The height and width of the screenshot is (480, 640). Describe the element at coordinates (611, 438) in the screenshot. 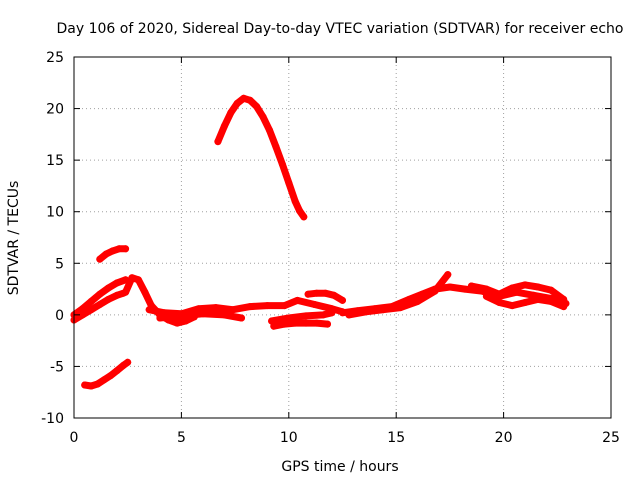

I see `x-tick-label: 25` at that location.